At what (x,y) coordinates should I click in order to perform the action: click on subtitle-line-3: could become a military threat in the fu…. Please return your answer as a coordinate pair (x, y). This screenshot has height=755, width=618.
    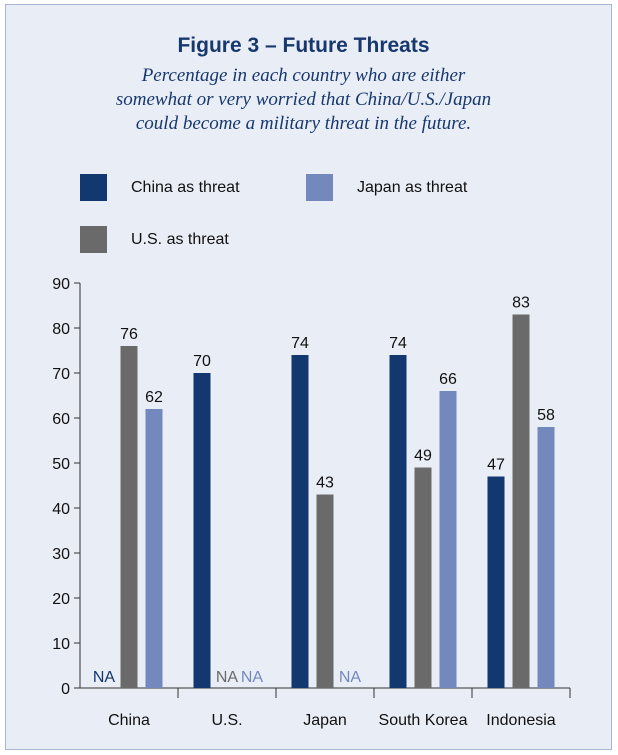
    Looking at the image, I should click on (303, 123).